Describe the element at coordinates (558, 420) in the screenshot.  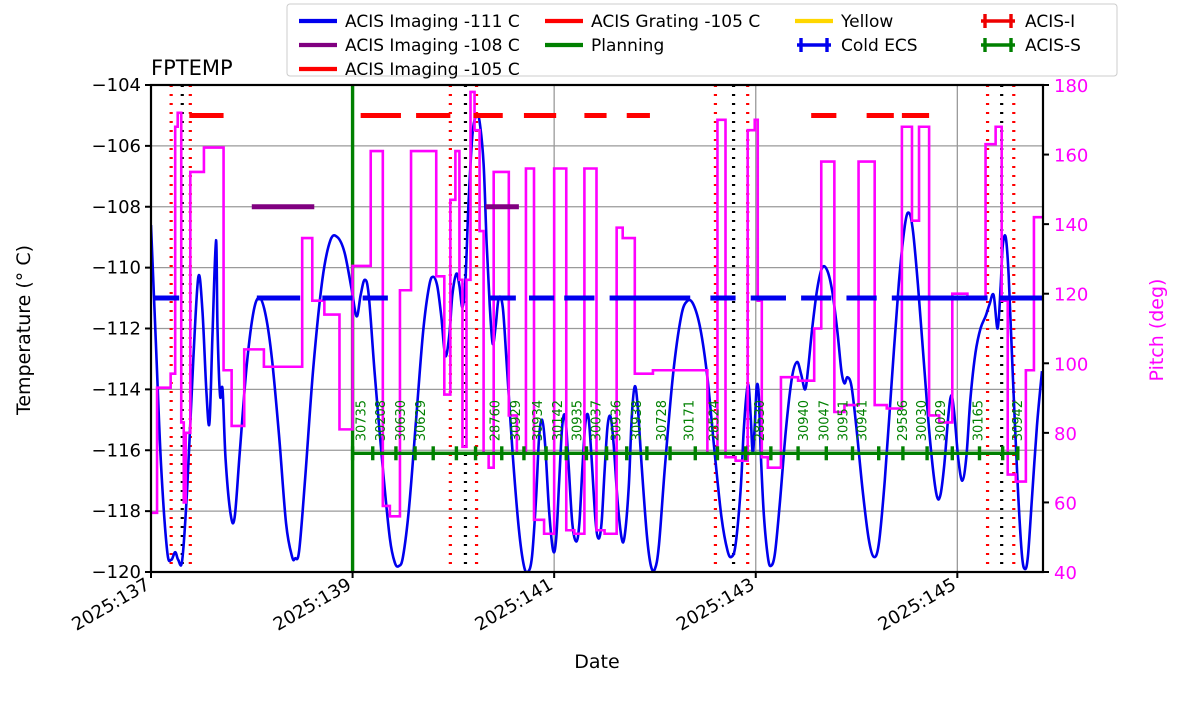
I see `obsid-label: 30142` at that location.